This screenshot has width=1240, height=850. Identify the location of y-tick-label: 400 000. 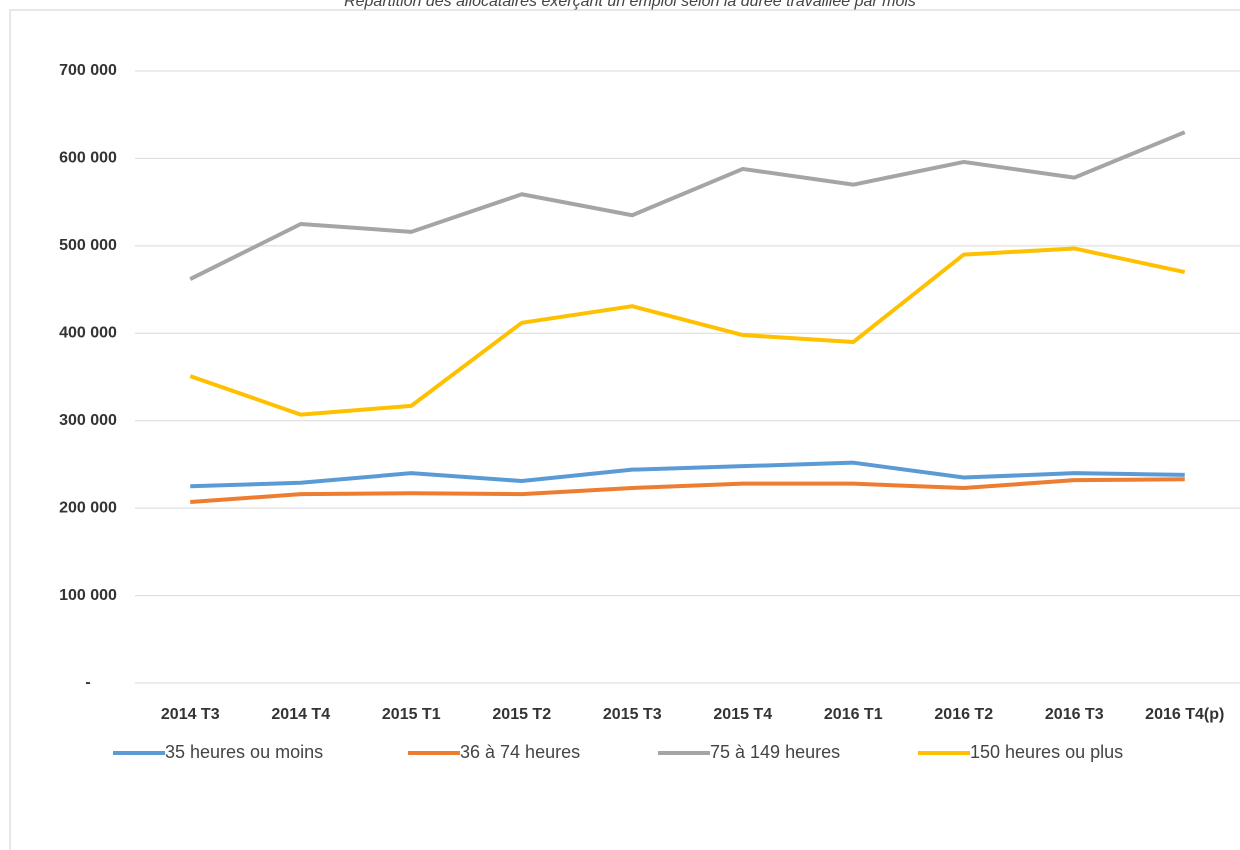
(88, 333).